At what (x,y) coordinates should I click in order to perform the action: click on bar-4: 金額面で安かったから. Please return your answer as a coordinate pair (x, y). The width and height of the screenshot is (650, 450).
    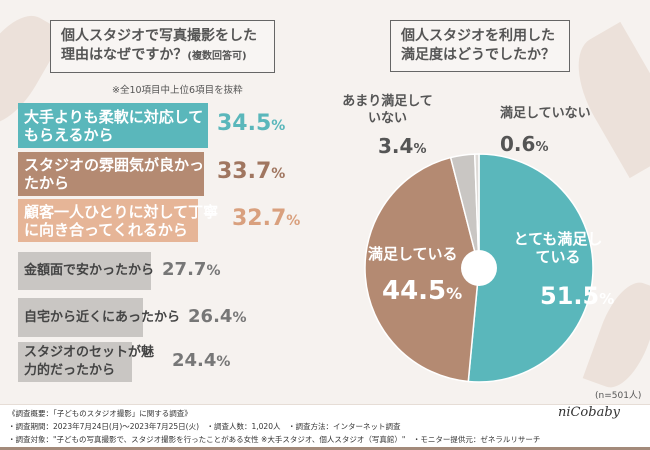
    Looking at the image, I should click on (86, 271).